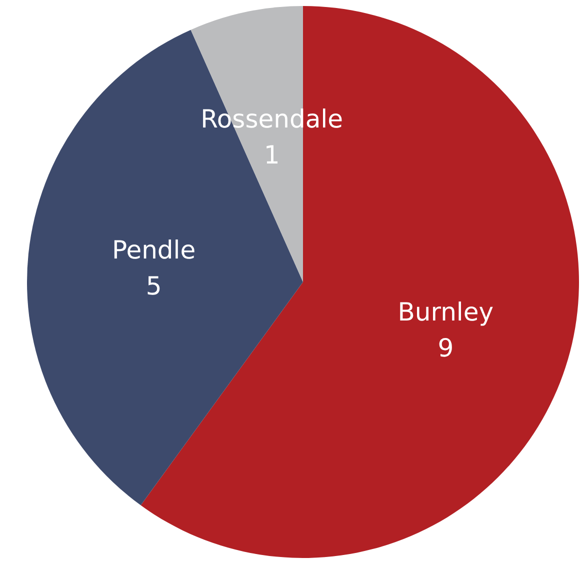 This screenshot has width=581, height=563. I want to click on data-label: 1, so click(272, 155).